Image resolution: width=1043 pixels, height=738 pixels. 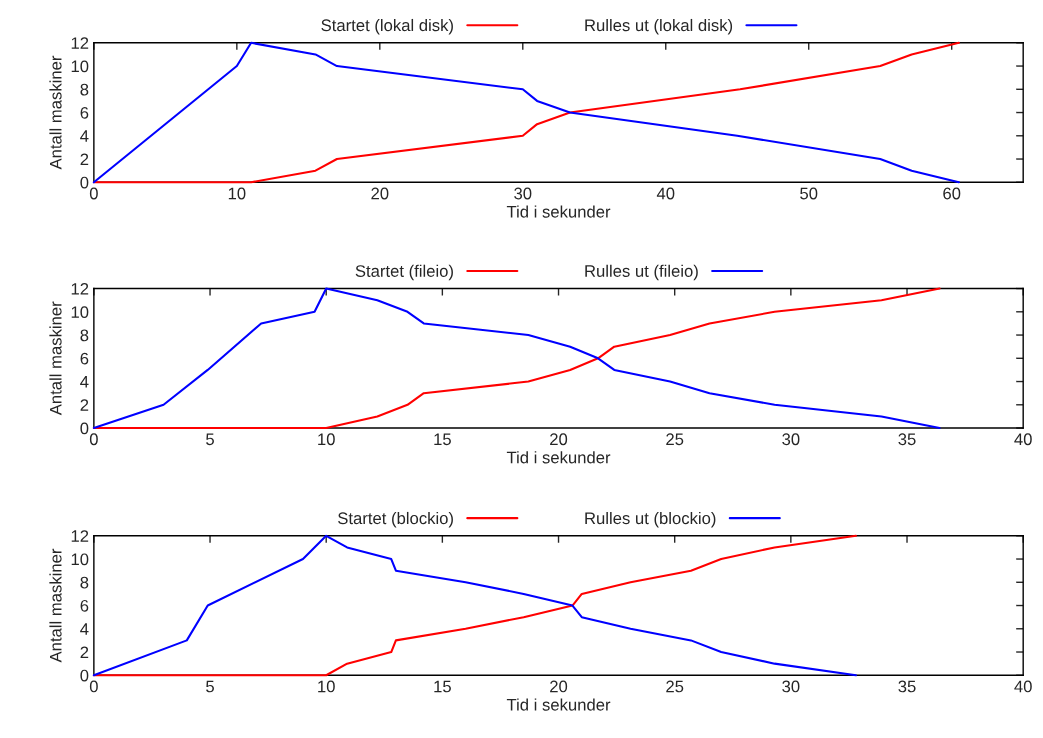 I want to click on x-tick-label: 60, so click(x=952, y=193).